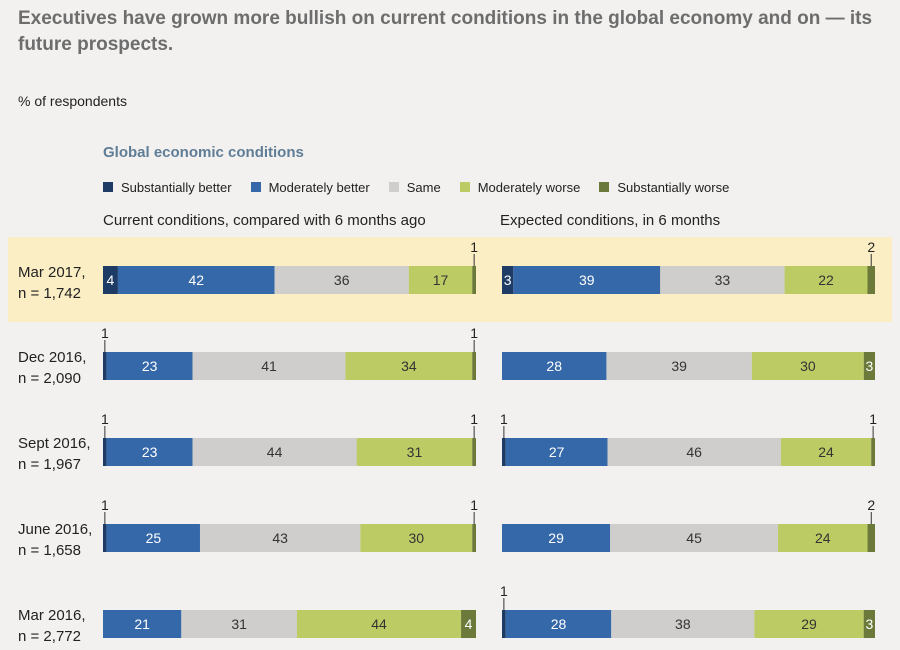 This screenshot has width=900, height=650. What do you see at coordinates (504, 419) in the screenshot?
I see `data-label-expected-sept-2016-substantially-better: 1` at bounding box center [504, 419].